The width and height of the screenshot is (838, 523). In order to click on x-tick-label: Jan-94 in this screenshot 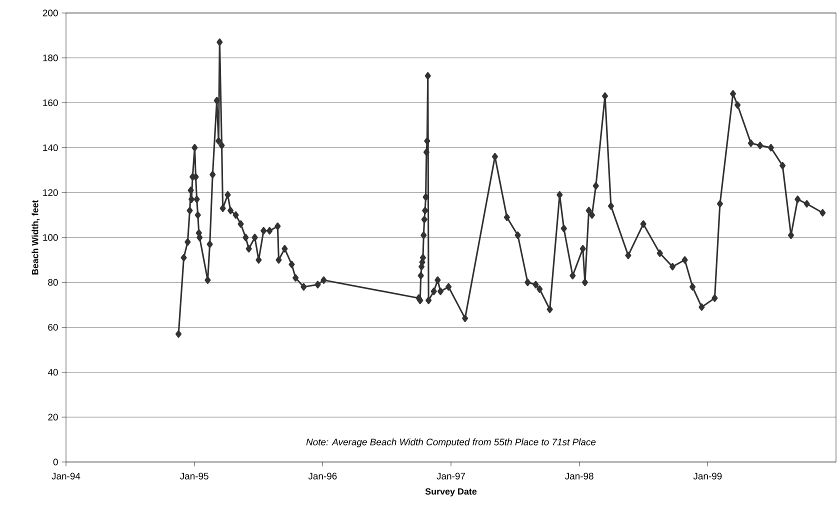, I will do `click(66, 476)`.